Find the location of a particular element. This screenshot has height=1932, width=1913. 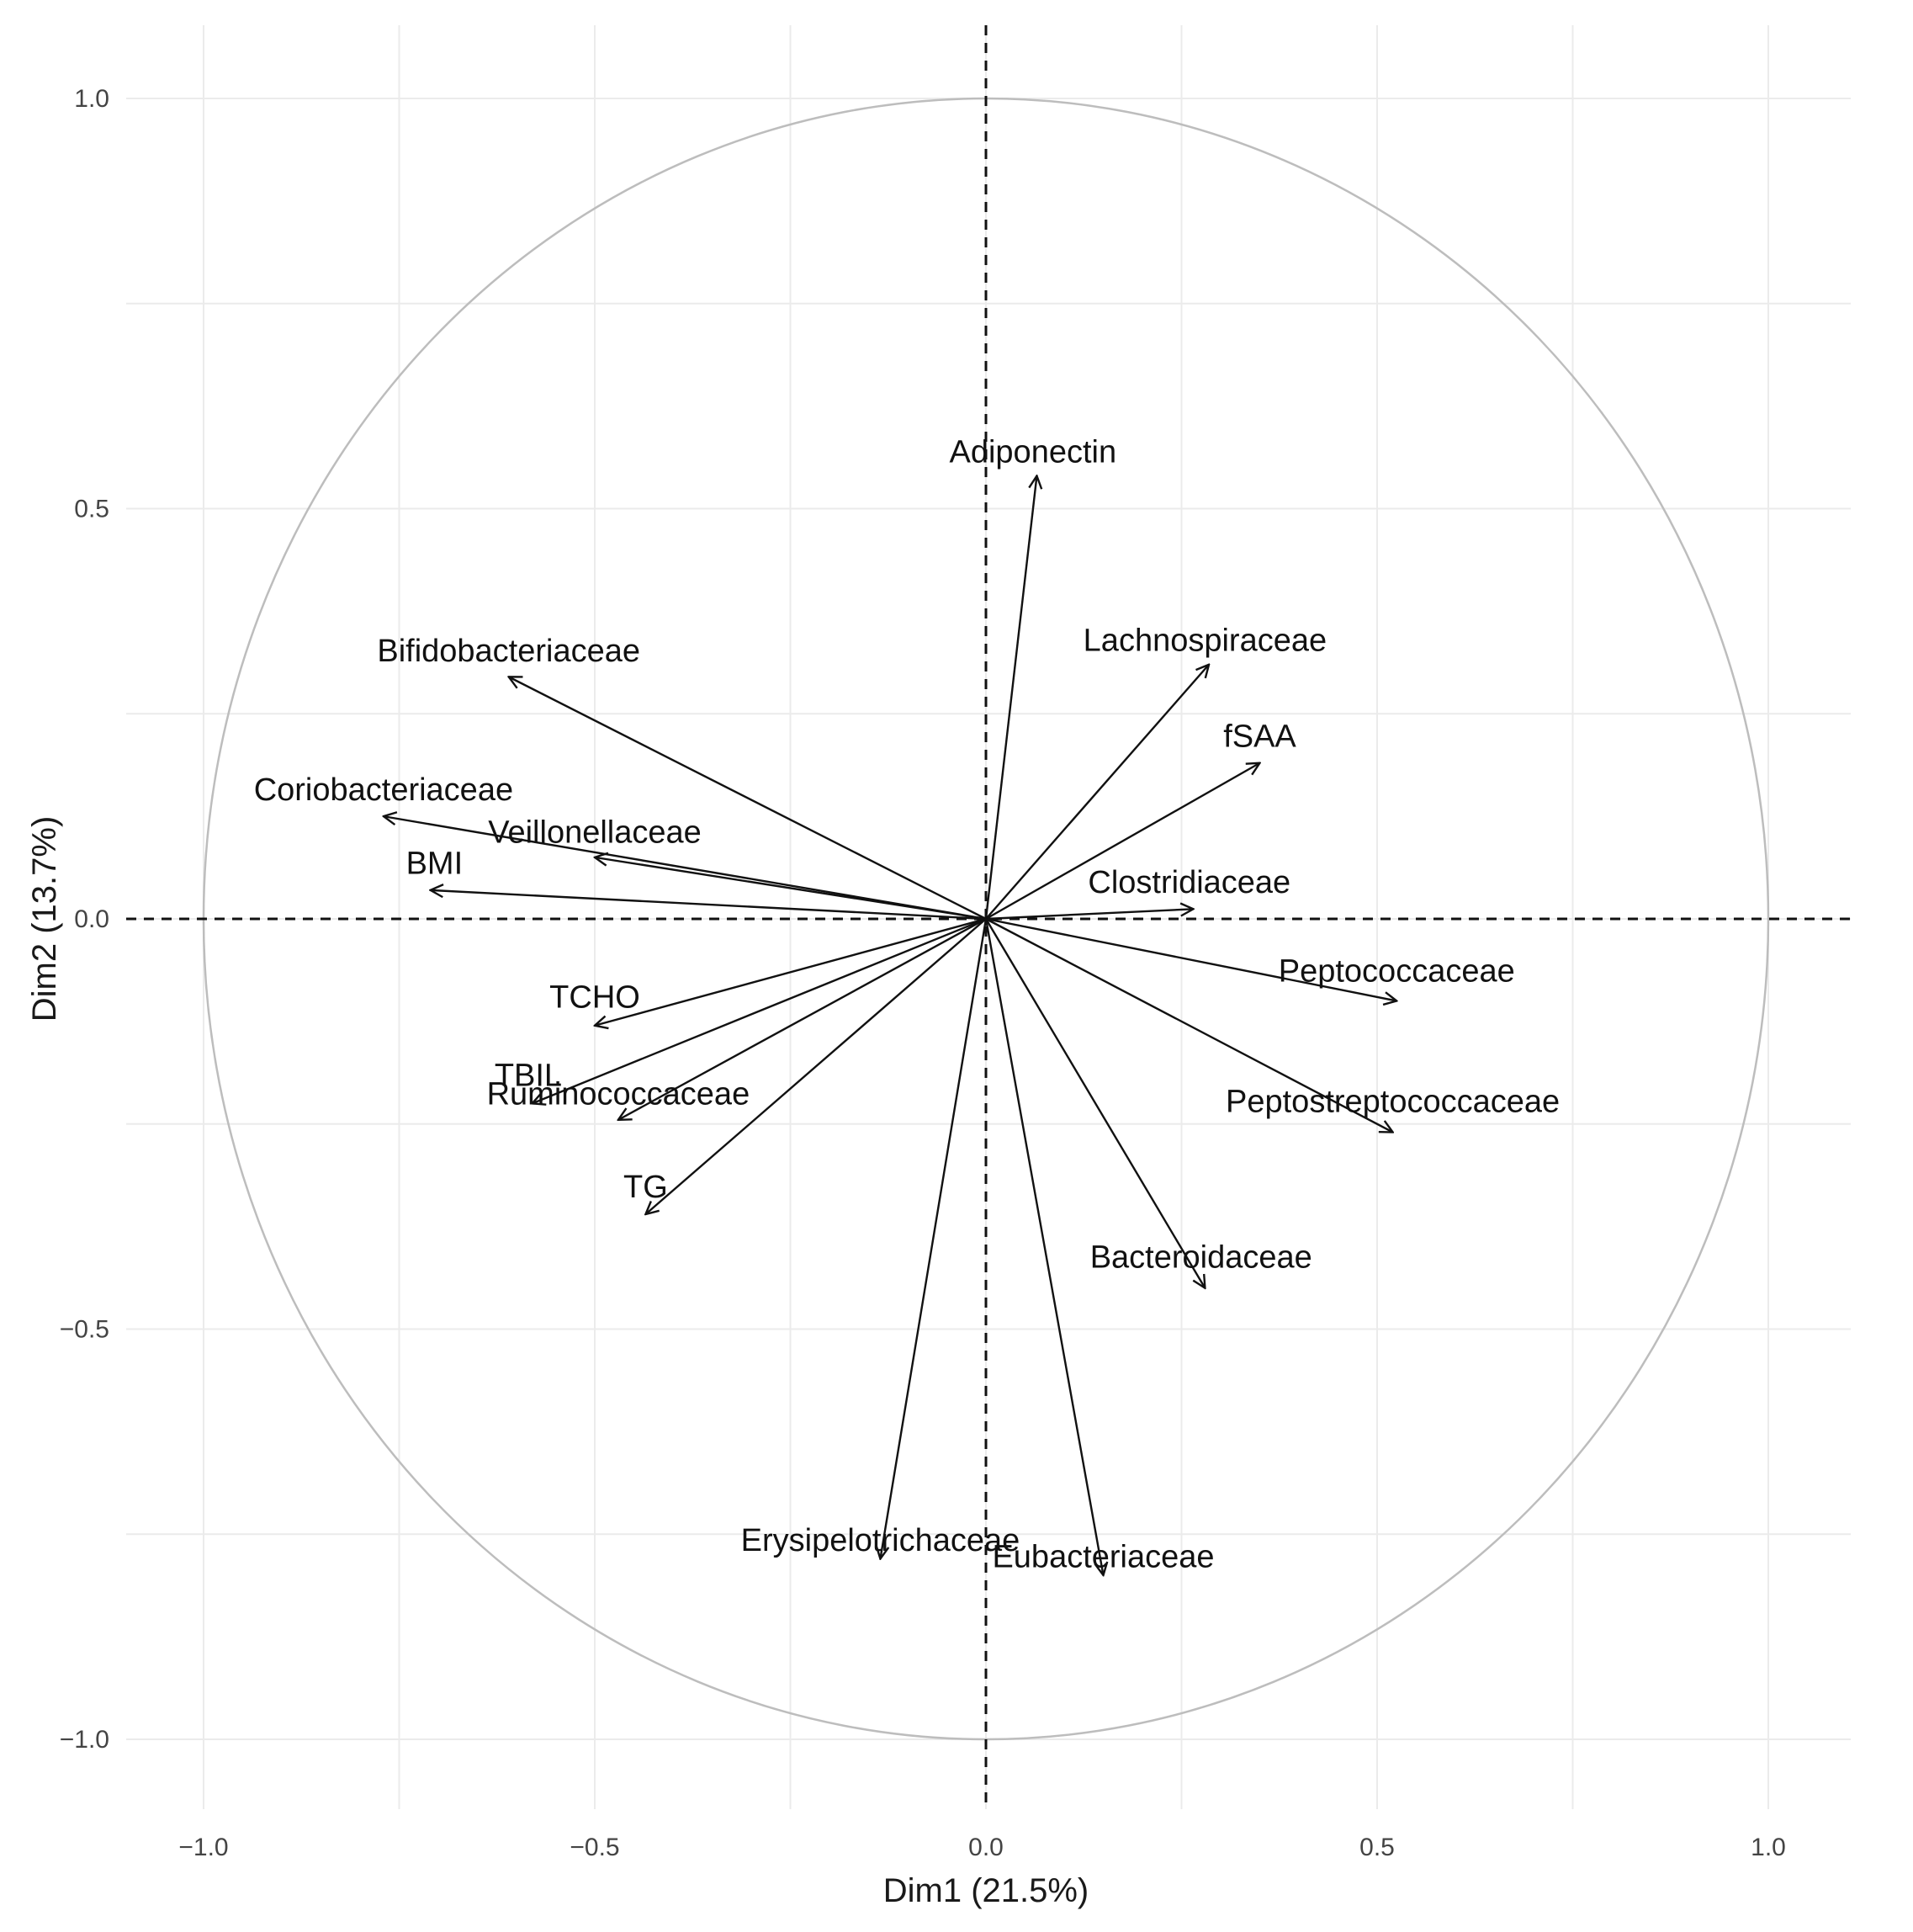

label-bacteroidaceae: Bacteroidaceae is located at coordinates (1201, 1258).